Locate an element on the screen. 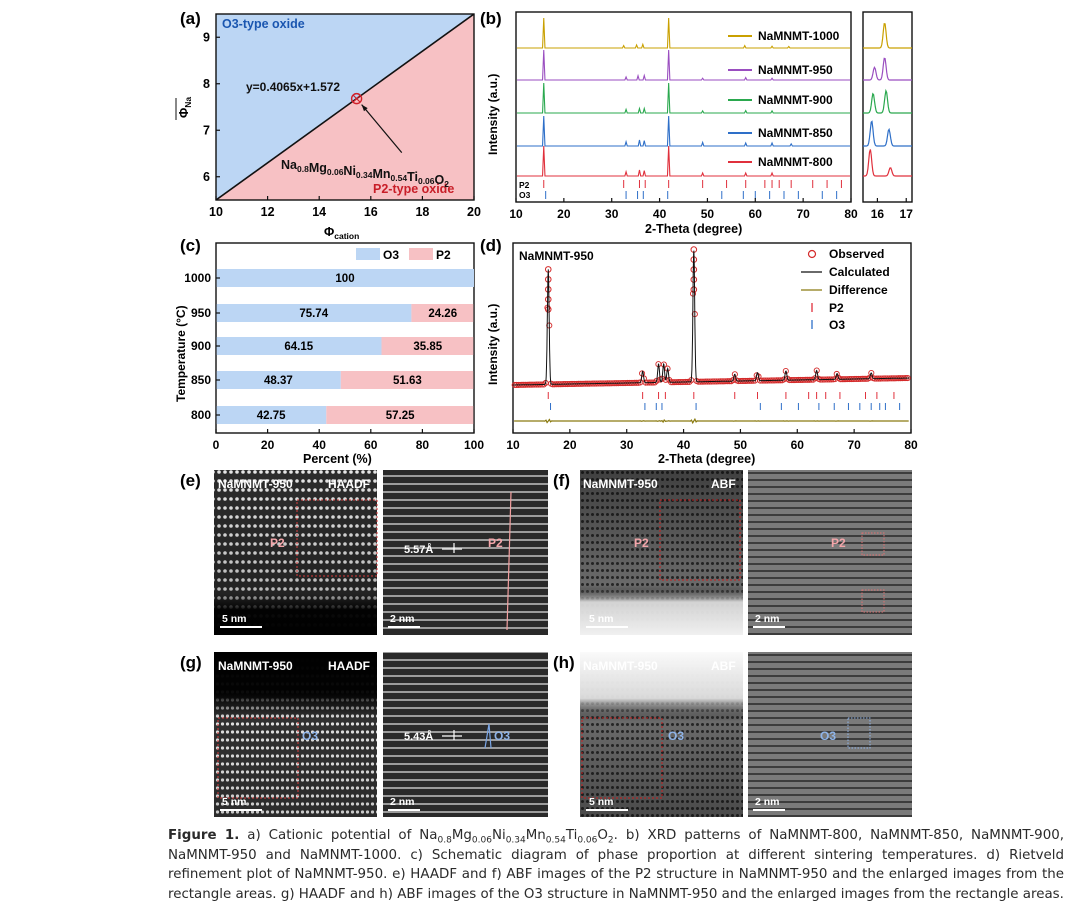 This screenshot has width=1080, height=915. micrograph-e-phase-zoom: P2 is located at coordinates (495, 543).